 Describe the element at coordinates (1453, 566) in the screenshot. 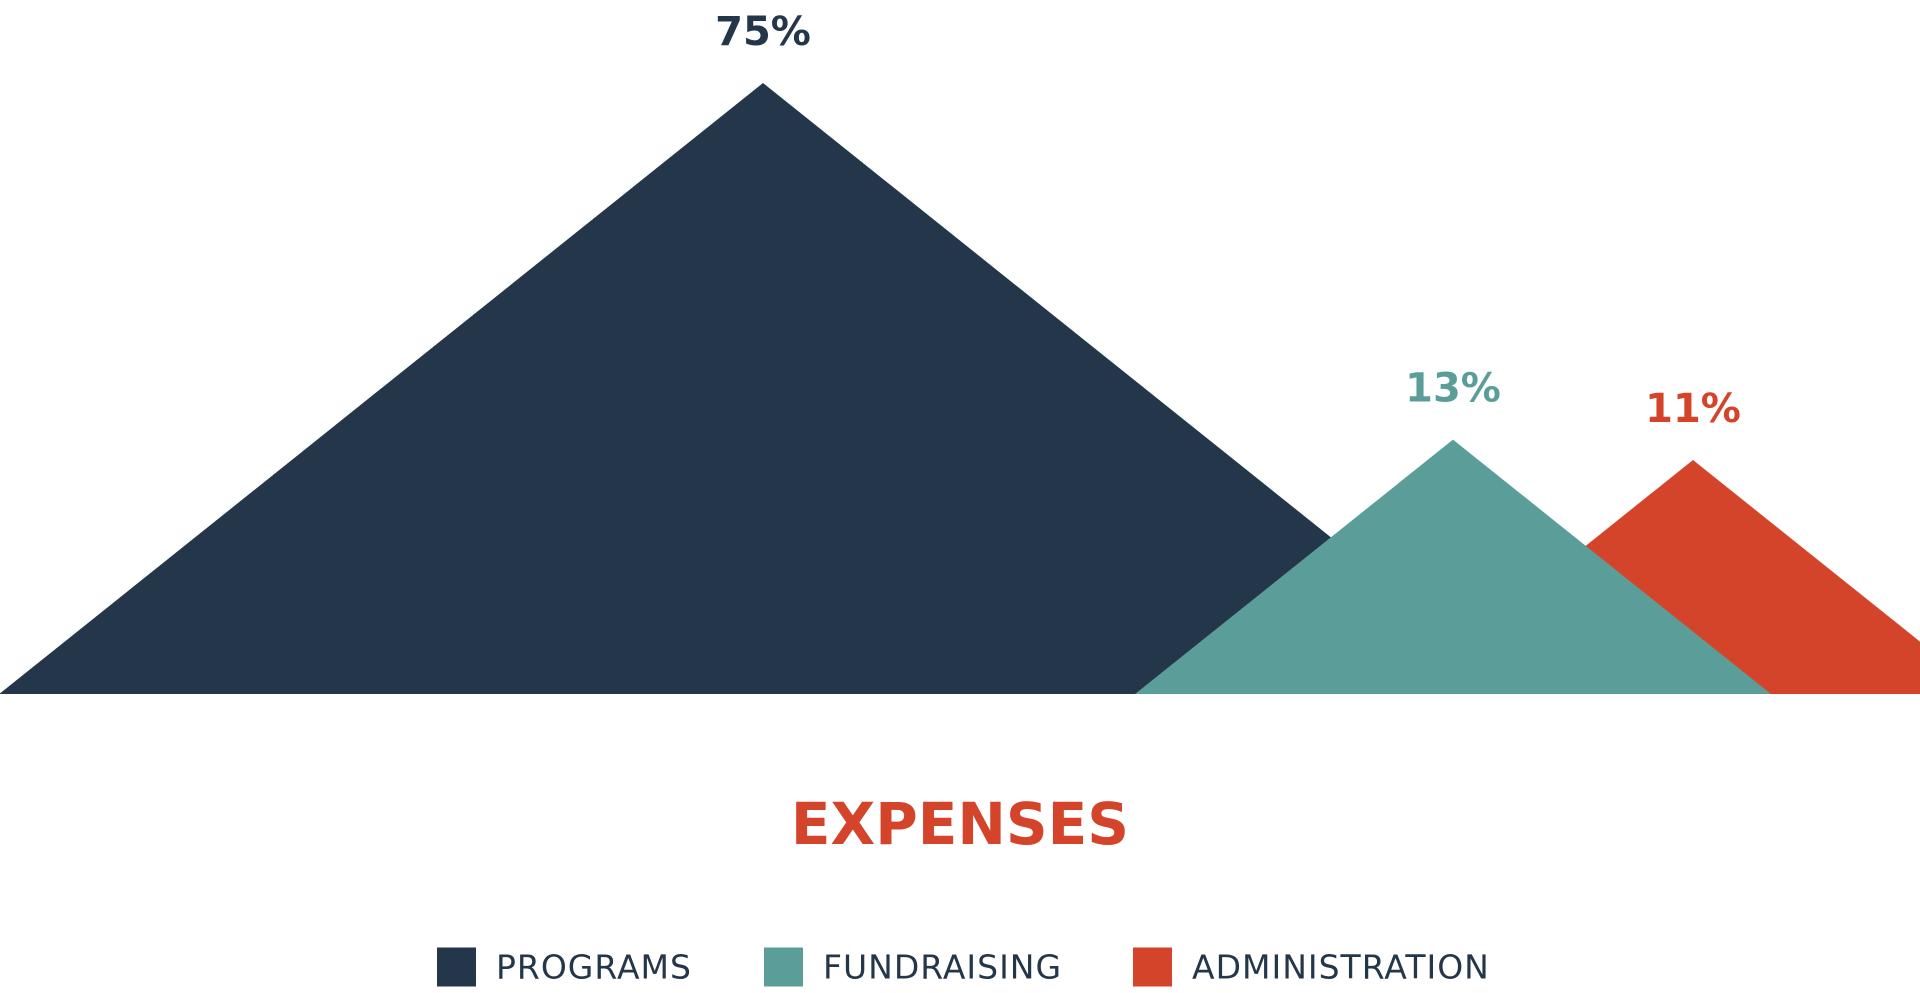

I see `triangle` at that location.